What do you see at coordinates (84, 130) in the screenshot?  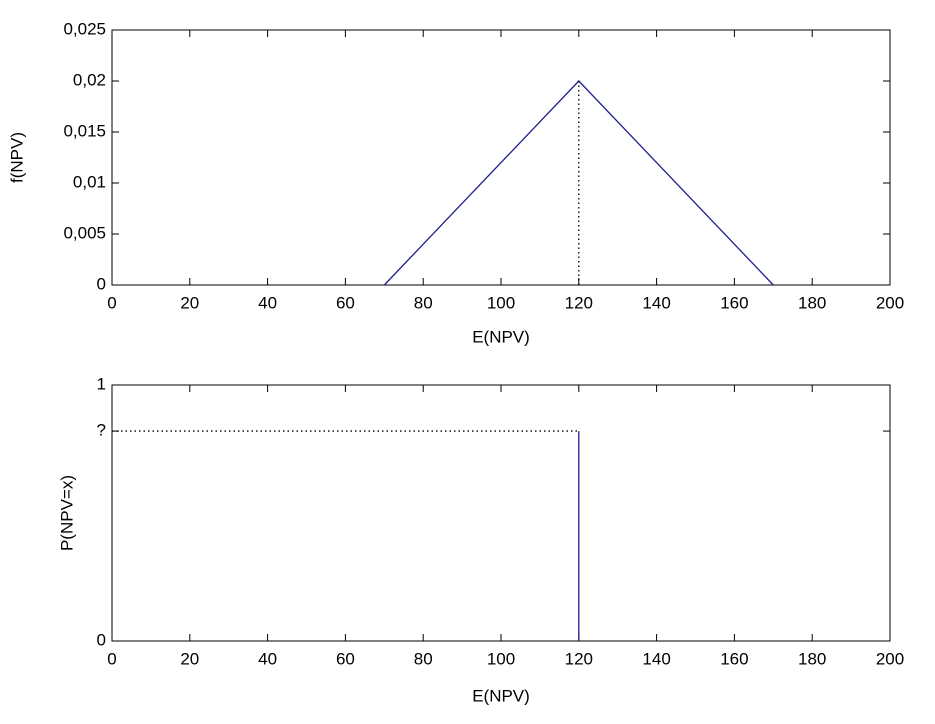 I see `y-tick-label: 0,015` at bounding box center [84, 130].